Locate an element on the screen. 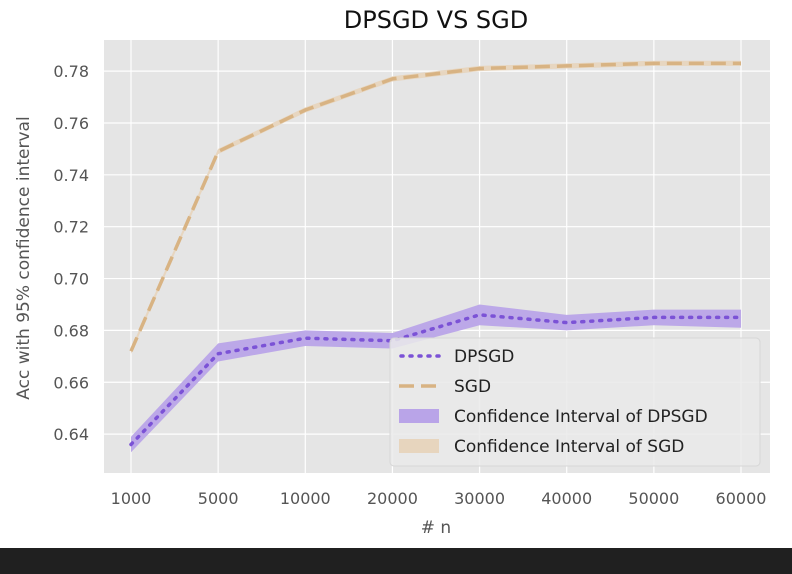 Image resolution: width=792 pixels, height=574 pixels. legend-label: Confidence Interval of DPSGD is located at coordinates (581, 417).